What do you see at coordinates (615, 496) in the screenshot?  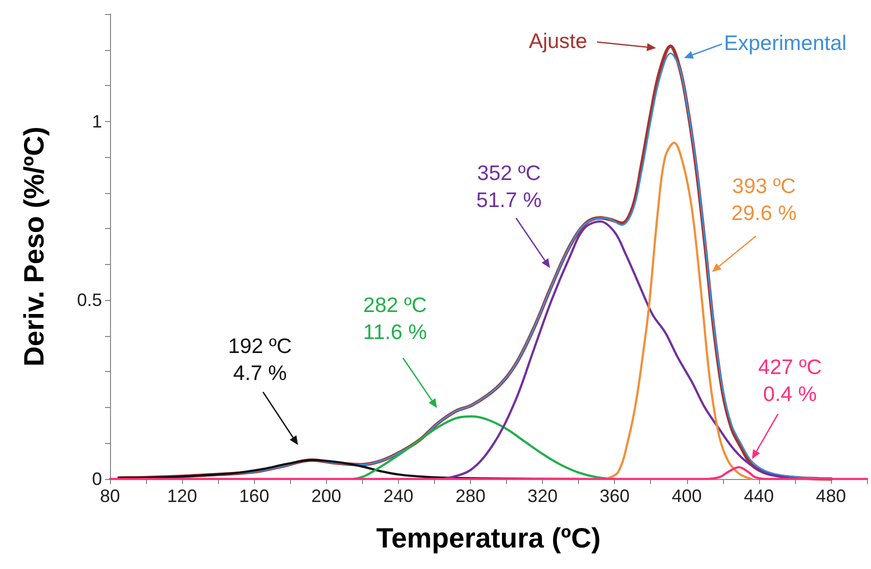 I see `x-tick-label: 360` at bounding box center [615, 496].